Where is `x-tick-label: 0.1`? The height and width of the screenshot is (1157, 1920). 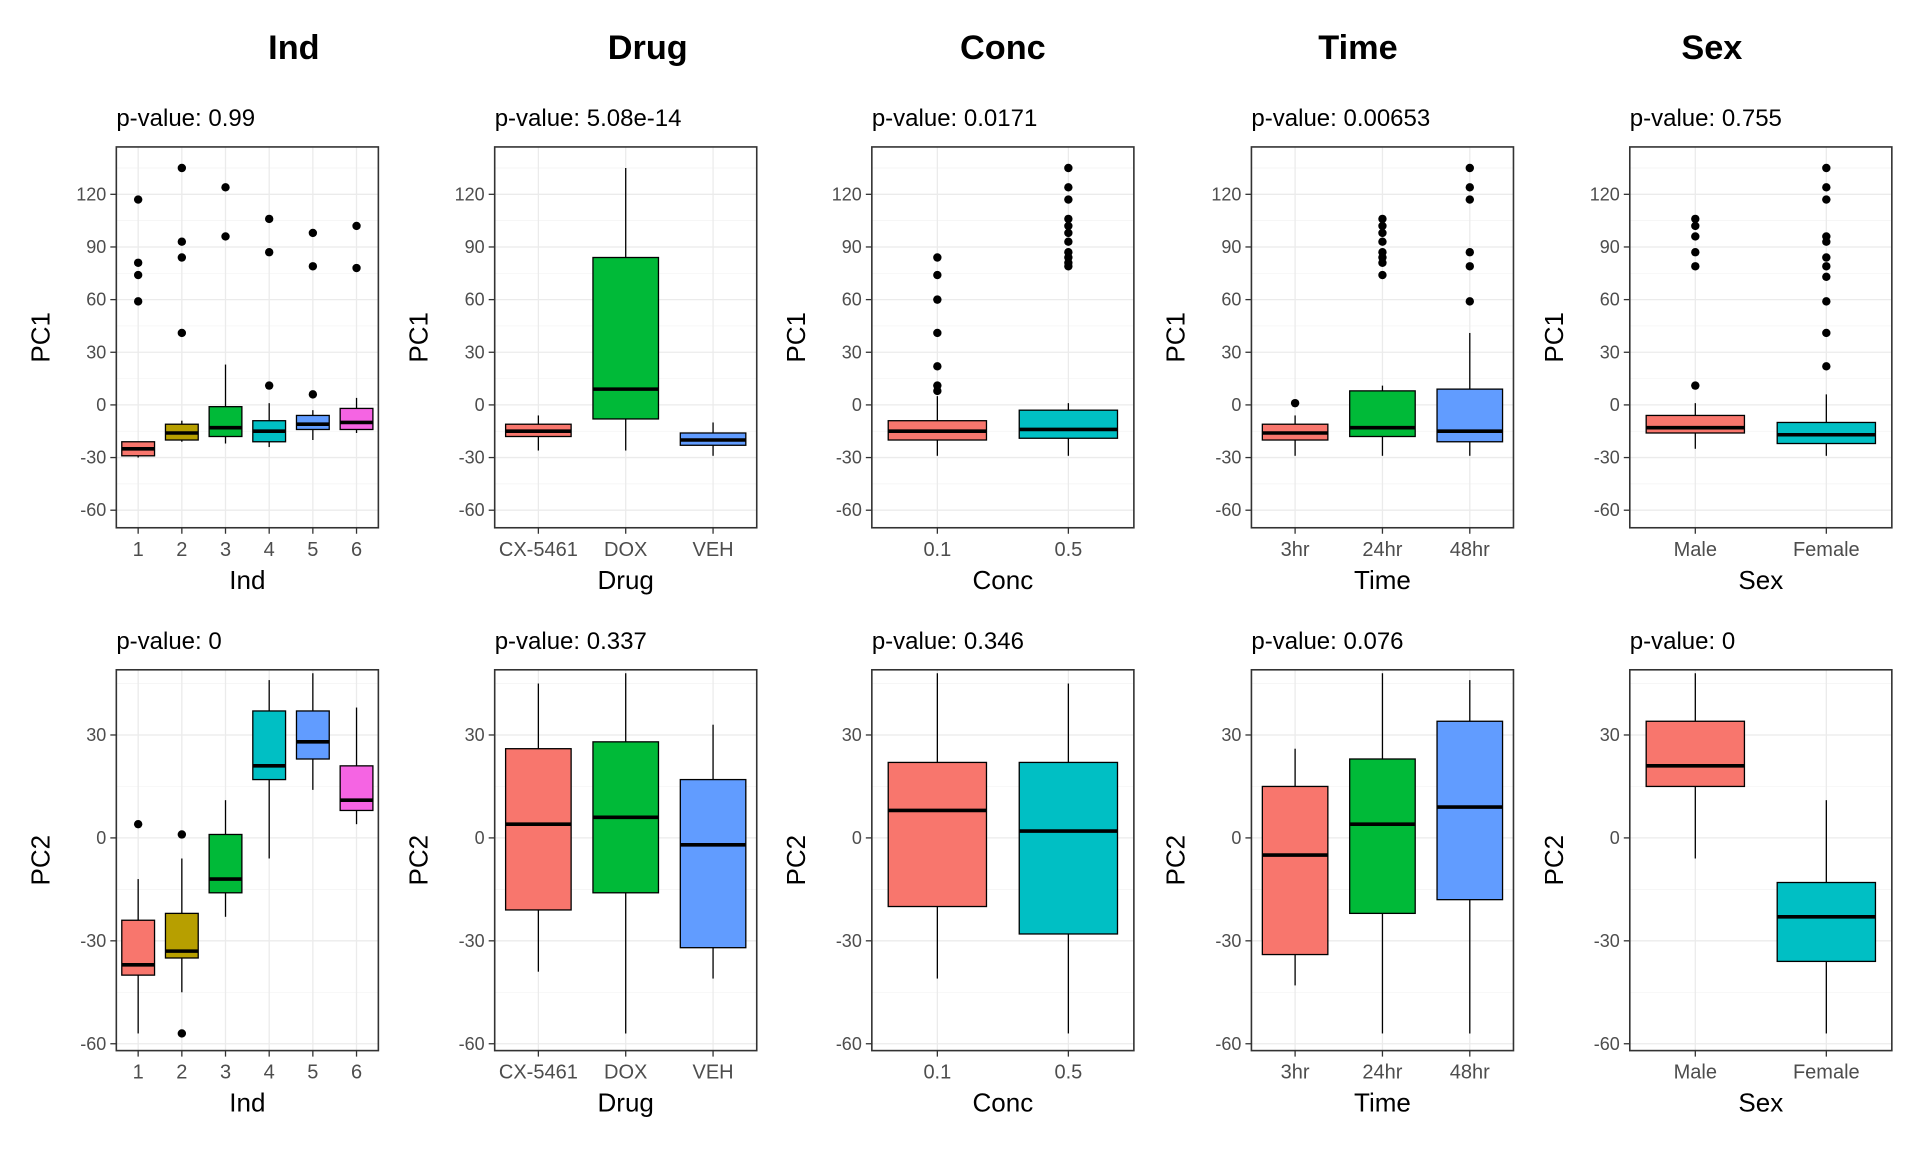
x-tick-label: 0.1 is located at coordinates (937, 1073).